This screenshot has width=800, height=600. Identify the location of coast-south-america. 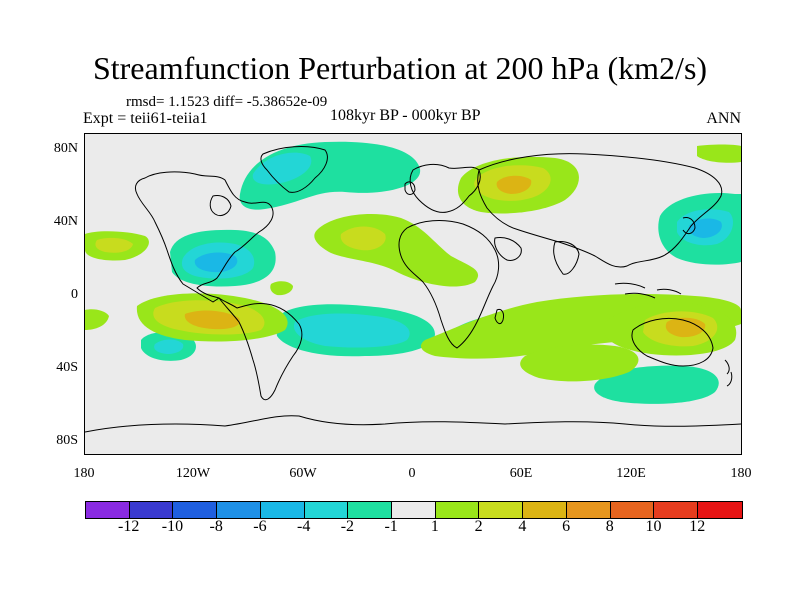
(260, 349).